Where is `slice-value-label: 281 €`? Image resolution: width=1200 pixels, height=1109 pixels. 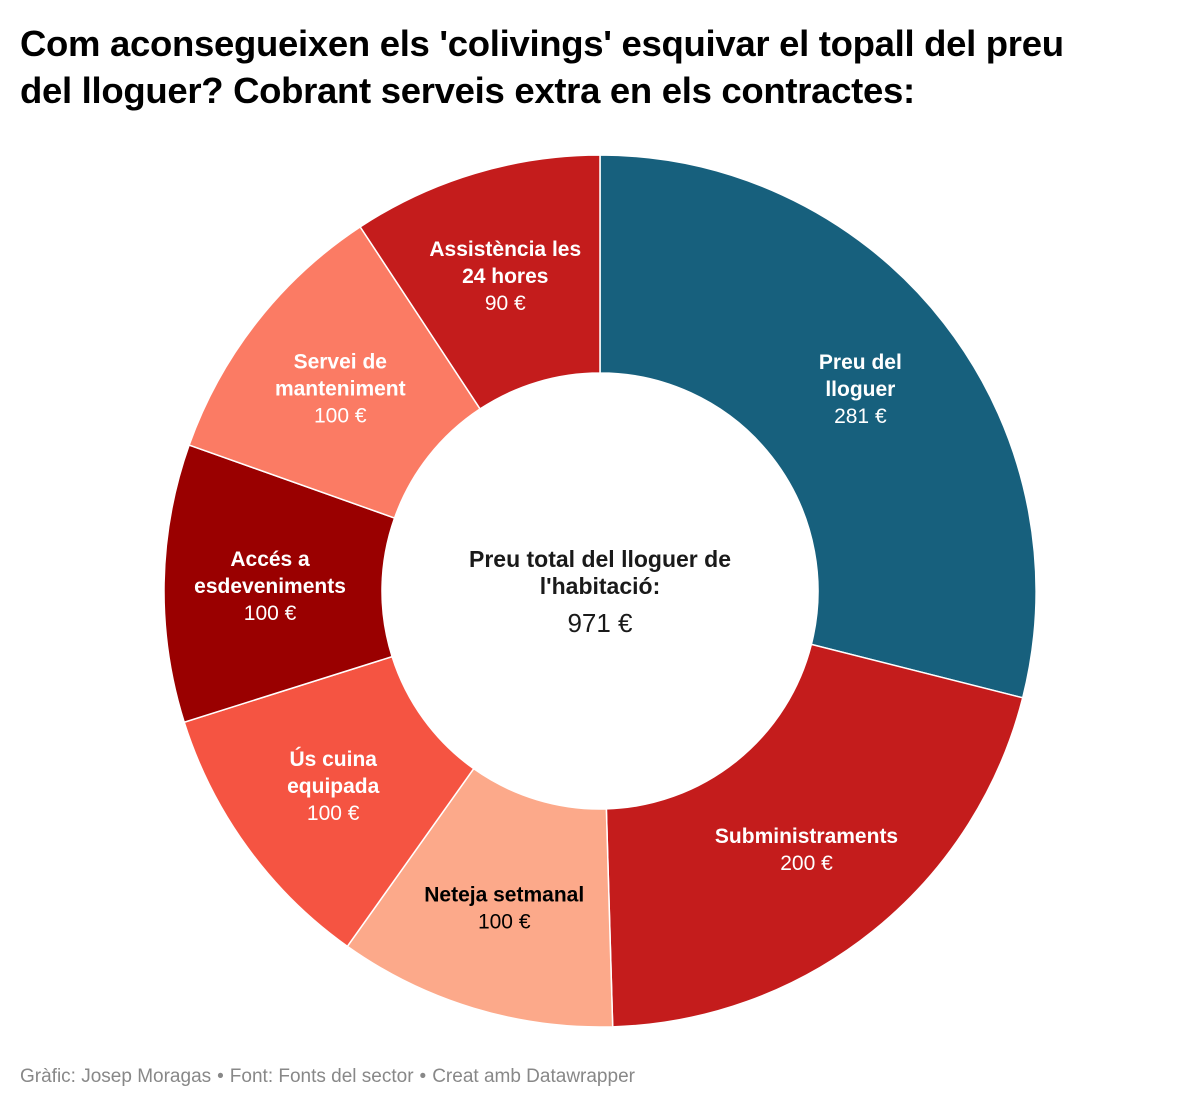
slice-value-label: 281 € is located at coordinates (860, 416).